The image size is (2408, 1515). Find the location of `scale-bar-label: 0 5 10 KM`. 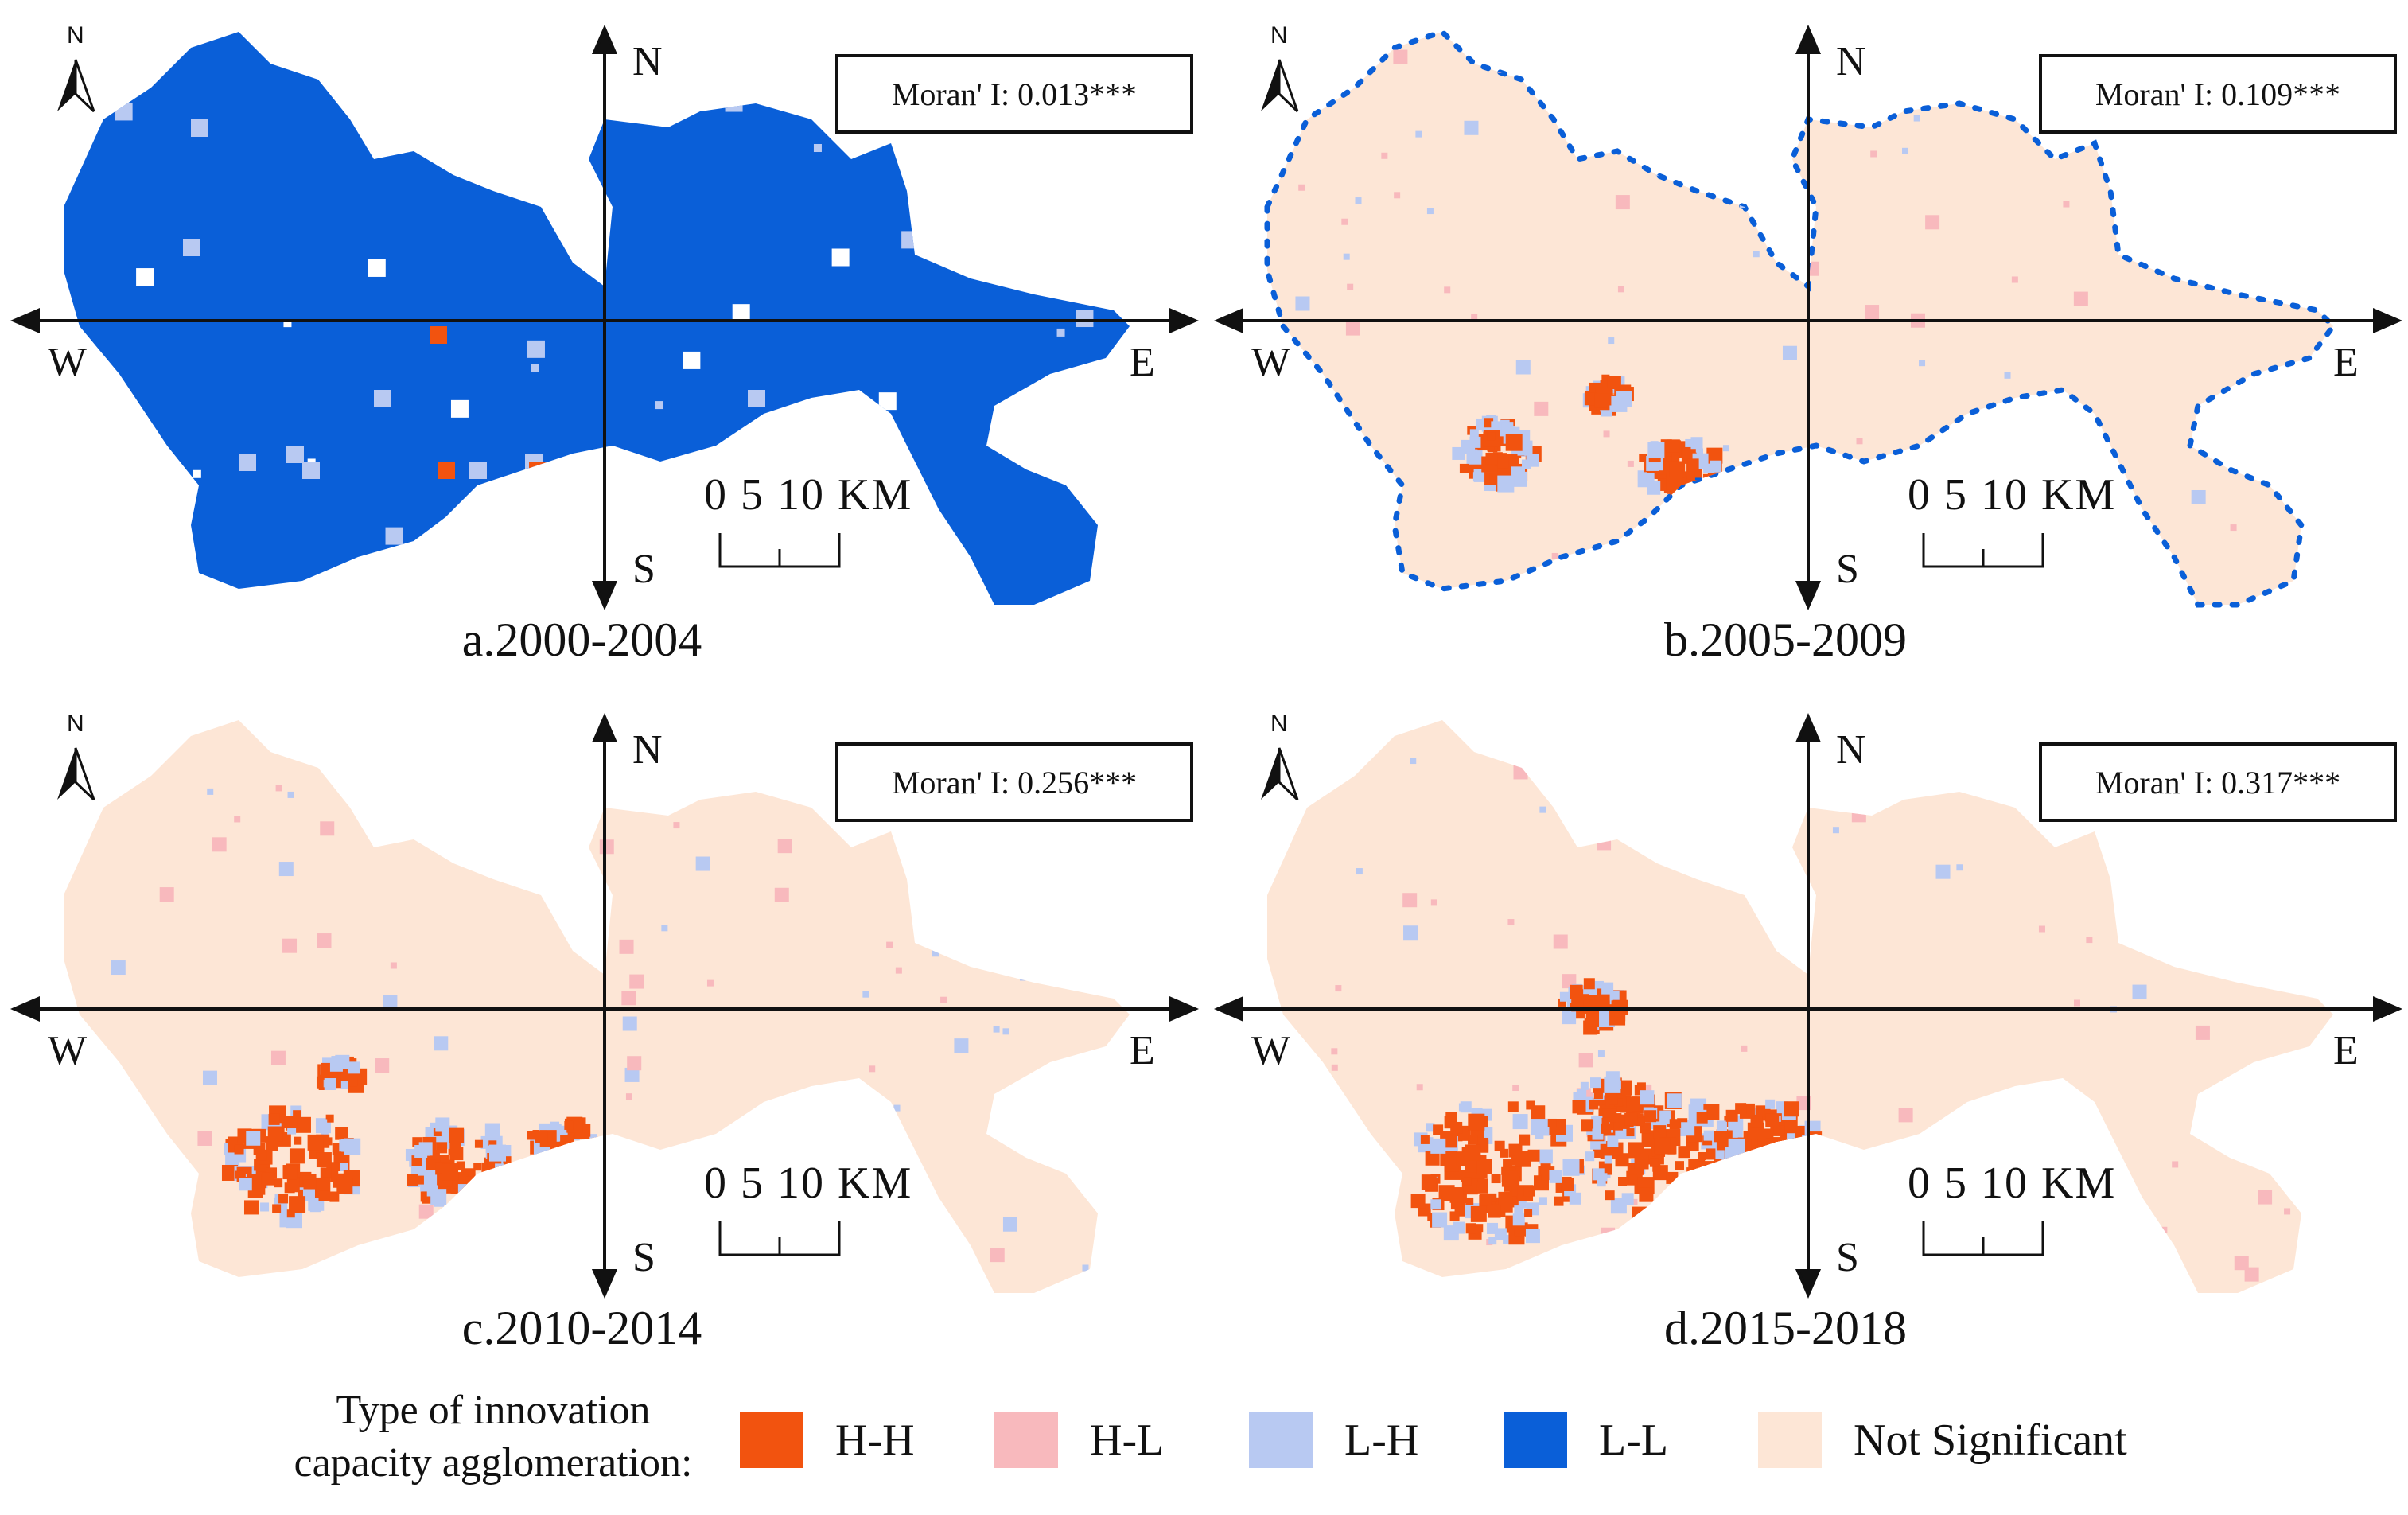

scale-bar-label: 0 5 10 KM is located at coordinates (808, 495).